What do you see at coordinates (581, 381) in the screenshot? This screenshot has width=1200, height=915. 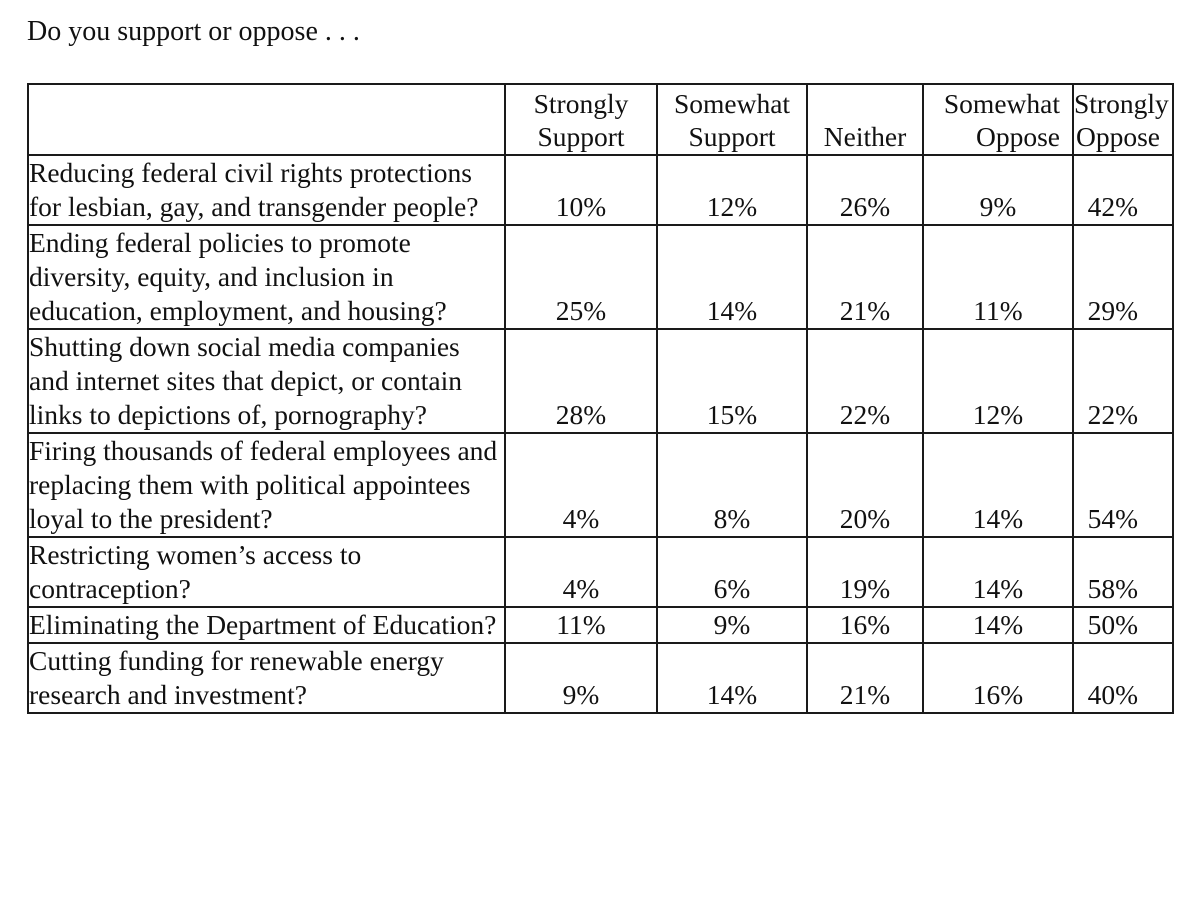 I see `strongly-support-value: 28%` at bounding box center [581, 381].